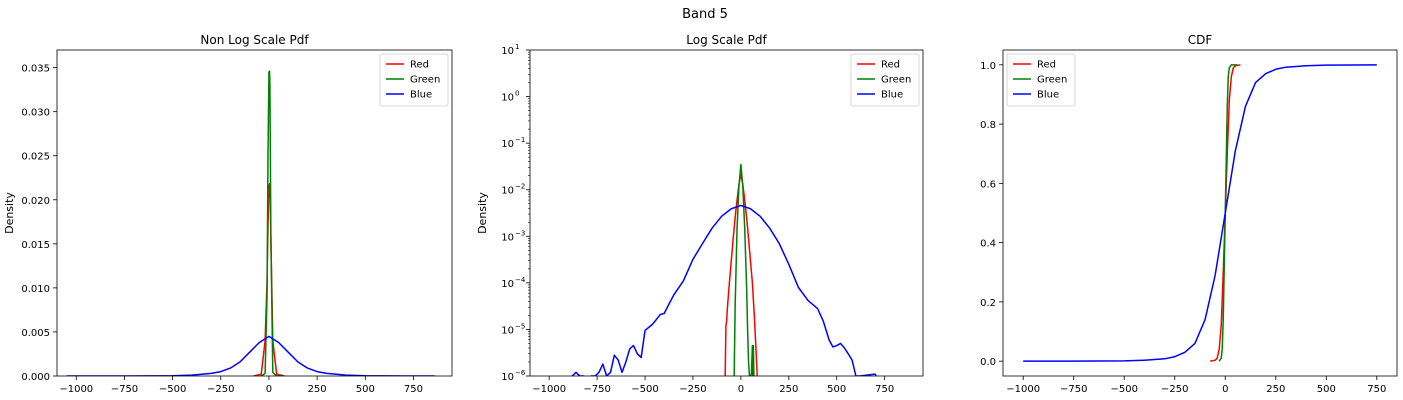 The height and width of the screenshot is (400, 1403). Describe the element at coordinates (1200, 40) in the screenshot. I see `chart-title: CDF` at that location.